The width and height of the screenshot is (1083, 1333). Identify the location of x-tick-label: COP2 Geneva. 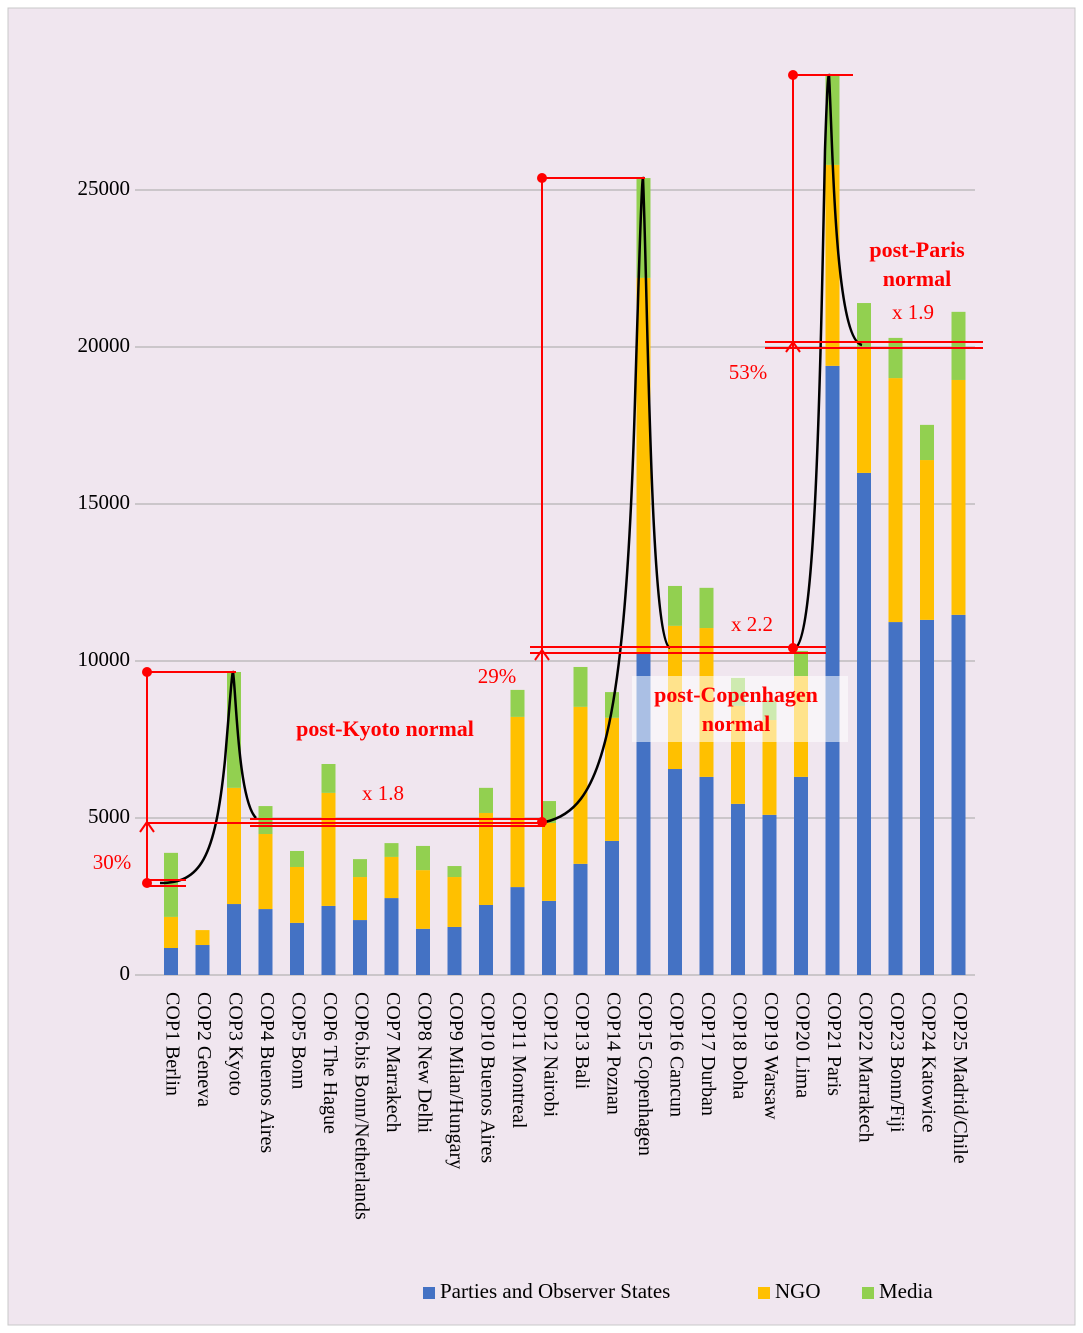
(204, 1049).